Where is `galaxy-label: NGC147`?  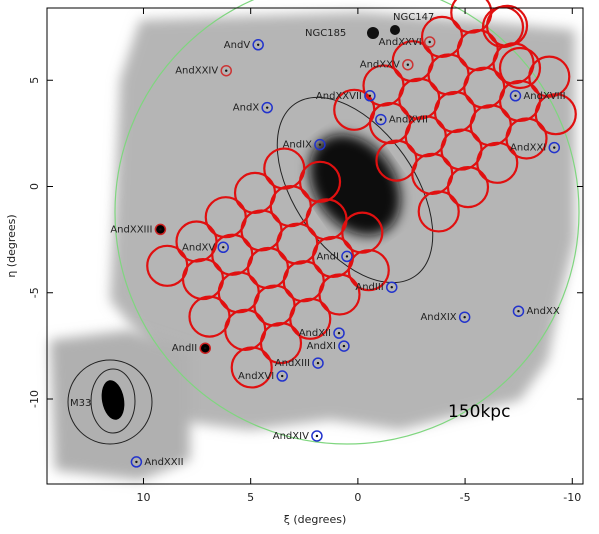 galaxy-label: NGC147 is located at coordinates (413, 17).